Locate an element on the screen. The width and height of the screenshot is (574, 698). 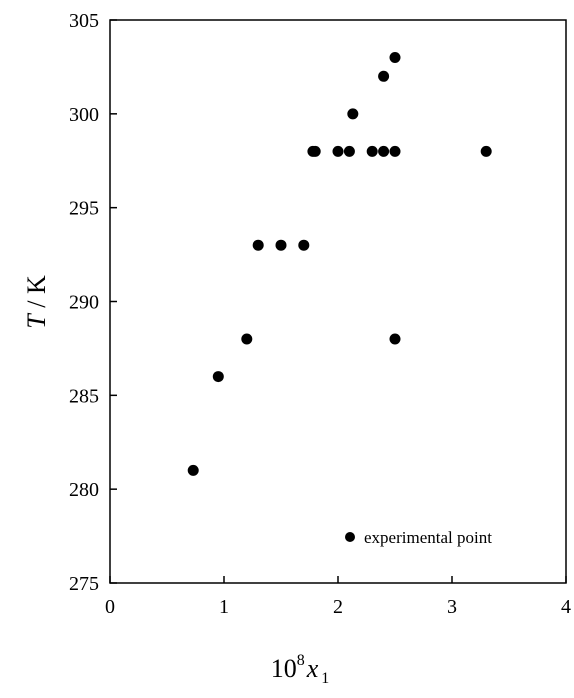
x-tick-label: 4 is located at coordinates (566, 607).